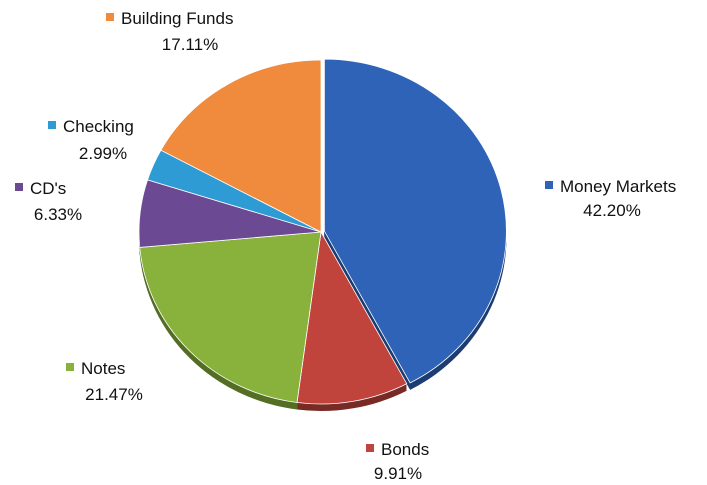  What do you see at coordinates (398, 473) in the screenshot?
I see `slice-label-percent: 9.91%` at bounding box center [398, 473].